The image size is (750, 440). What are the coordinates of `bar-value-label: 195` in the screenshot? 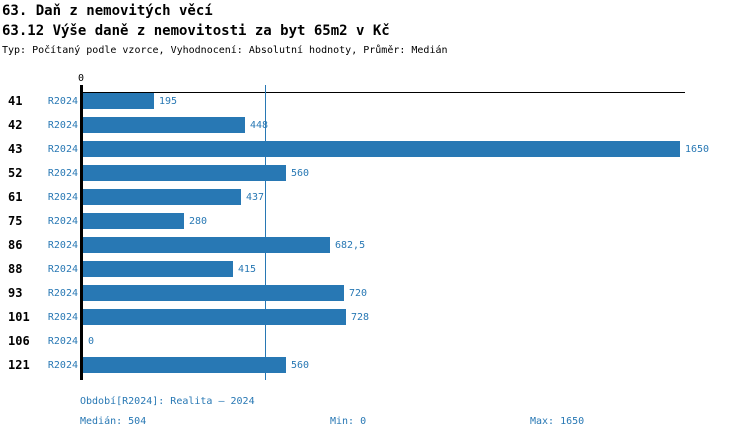 It's located at (168, 101).